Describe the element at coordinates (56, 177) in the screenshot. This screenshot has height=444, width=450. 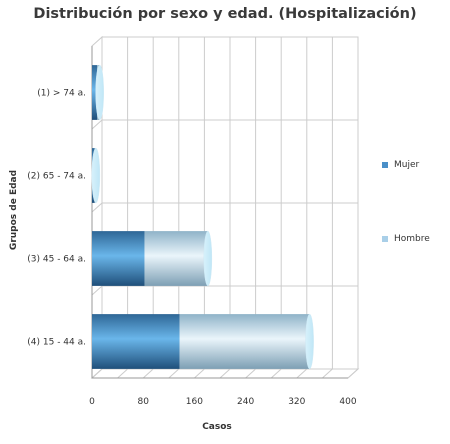
I see `y-tick-label: (2) 65 - 74 a.` at that location.